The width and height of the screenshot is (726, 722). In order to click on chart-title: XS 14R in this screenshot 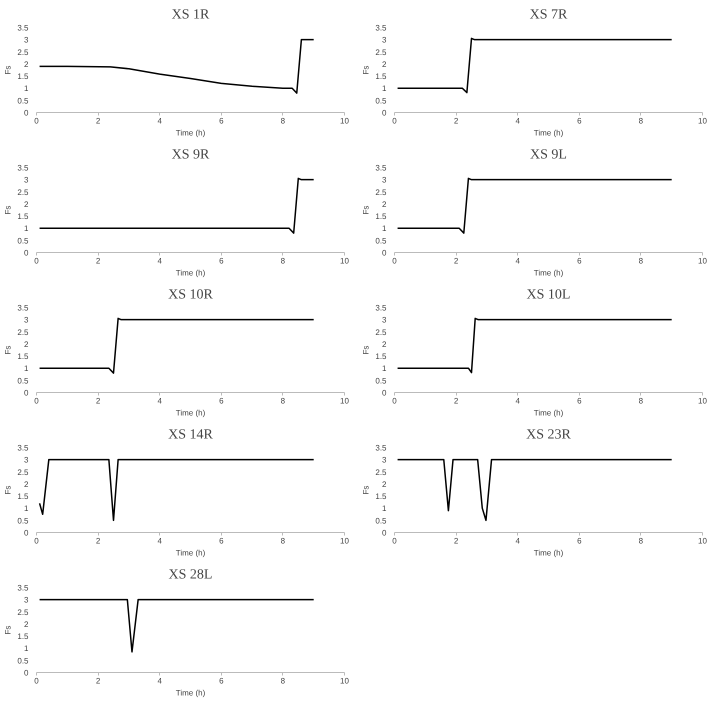, I will do `click(191, 435)`.